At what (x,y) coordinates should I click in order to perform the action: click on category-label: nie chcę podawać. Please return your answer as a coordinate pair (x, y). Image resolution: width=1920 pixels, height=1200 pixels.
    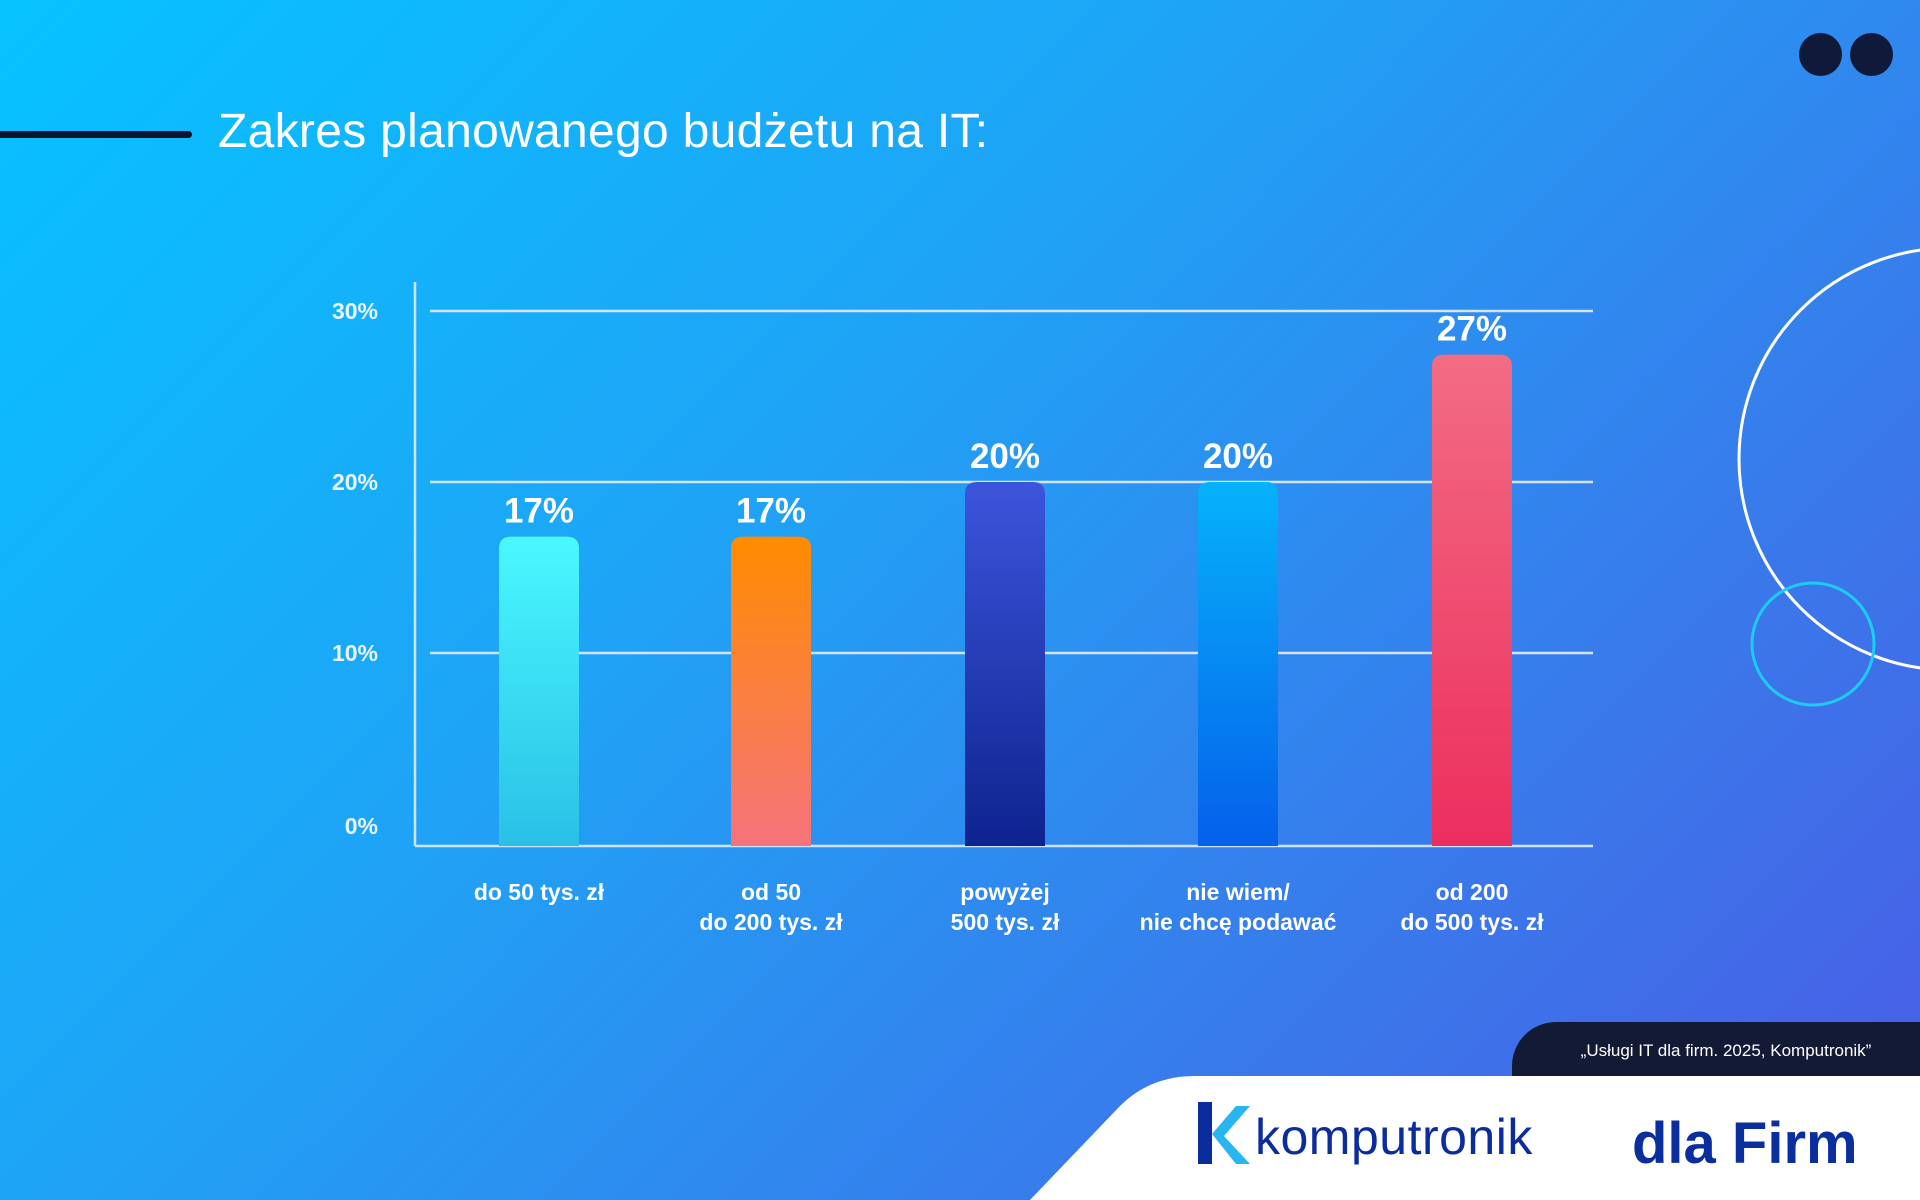
    Looking at the image, I should click on (1238, 922).